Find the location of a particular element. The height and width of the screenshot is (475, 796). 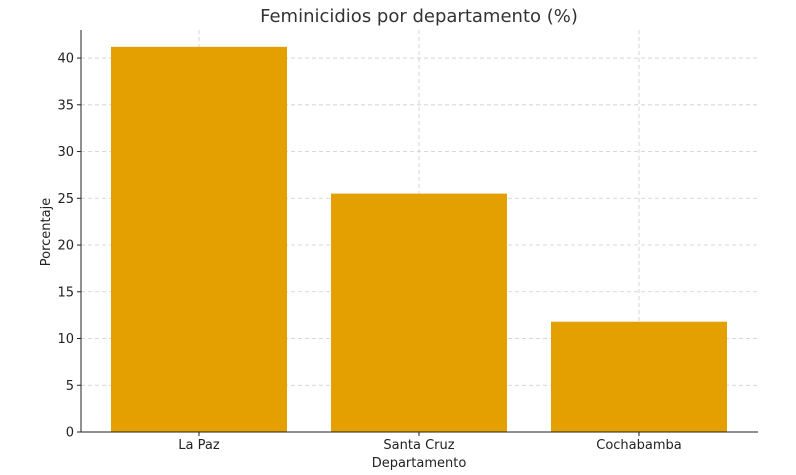

y-tick-label: 10 is located at coordinates (65, 339).